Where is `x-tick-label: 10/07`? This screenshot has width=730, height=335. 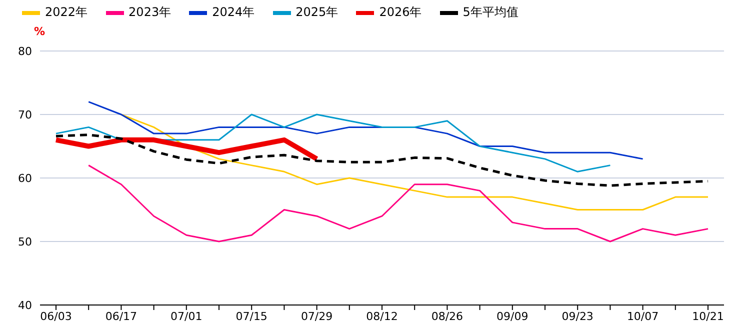 x-tick-label: 10/07 is located at coordinates (642, 316).